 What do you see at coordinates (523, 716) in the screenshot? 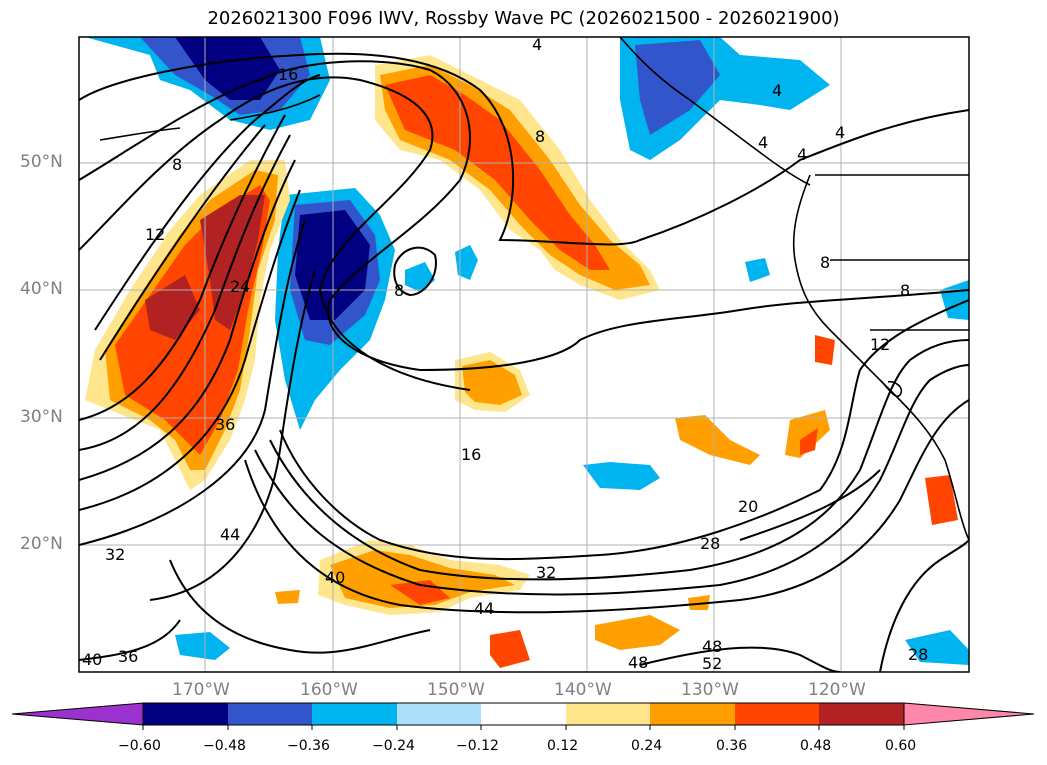
I see `colorbar` at bounding box center [523, 716].